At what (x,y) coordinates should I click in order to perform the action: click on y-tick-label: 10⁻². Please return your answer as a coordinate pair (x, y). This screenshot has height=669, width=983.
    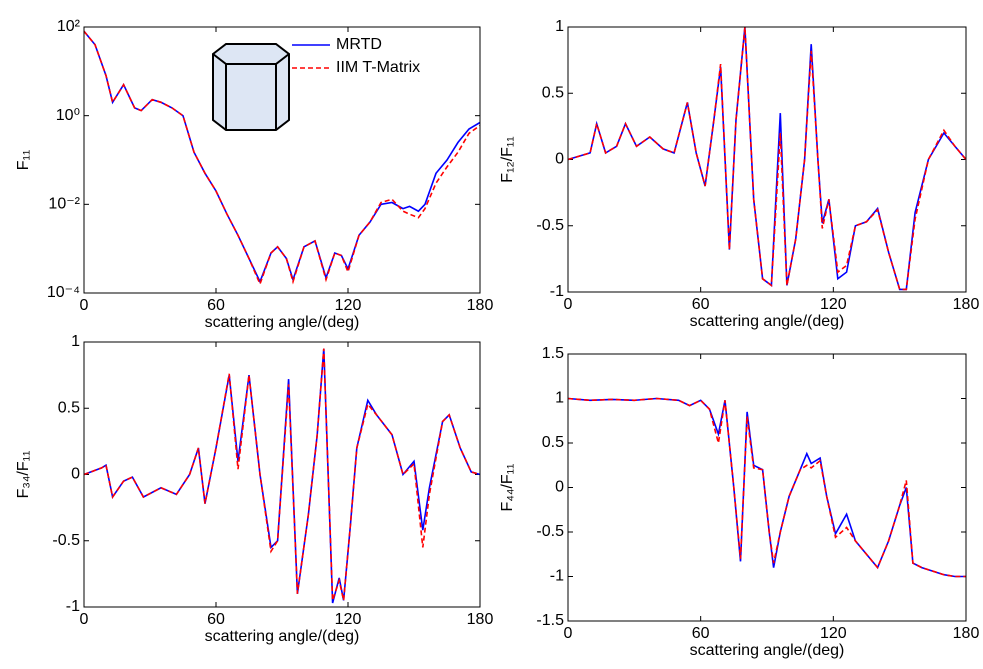
    Looking at the image, I should click on (64, 204).